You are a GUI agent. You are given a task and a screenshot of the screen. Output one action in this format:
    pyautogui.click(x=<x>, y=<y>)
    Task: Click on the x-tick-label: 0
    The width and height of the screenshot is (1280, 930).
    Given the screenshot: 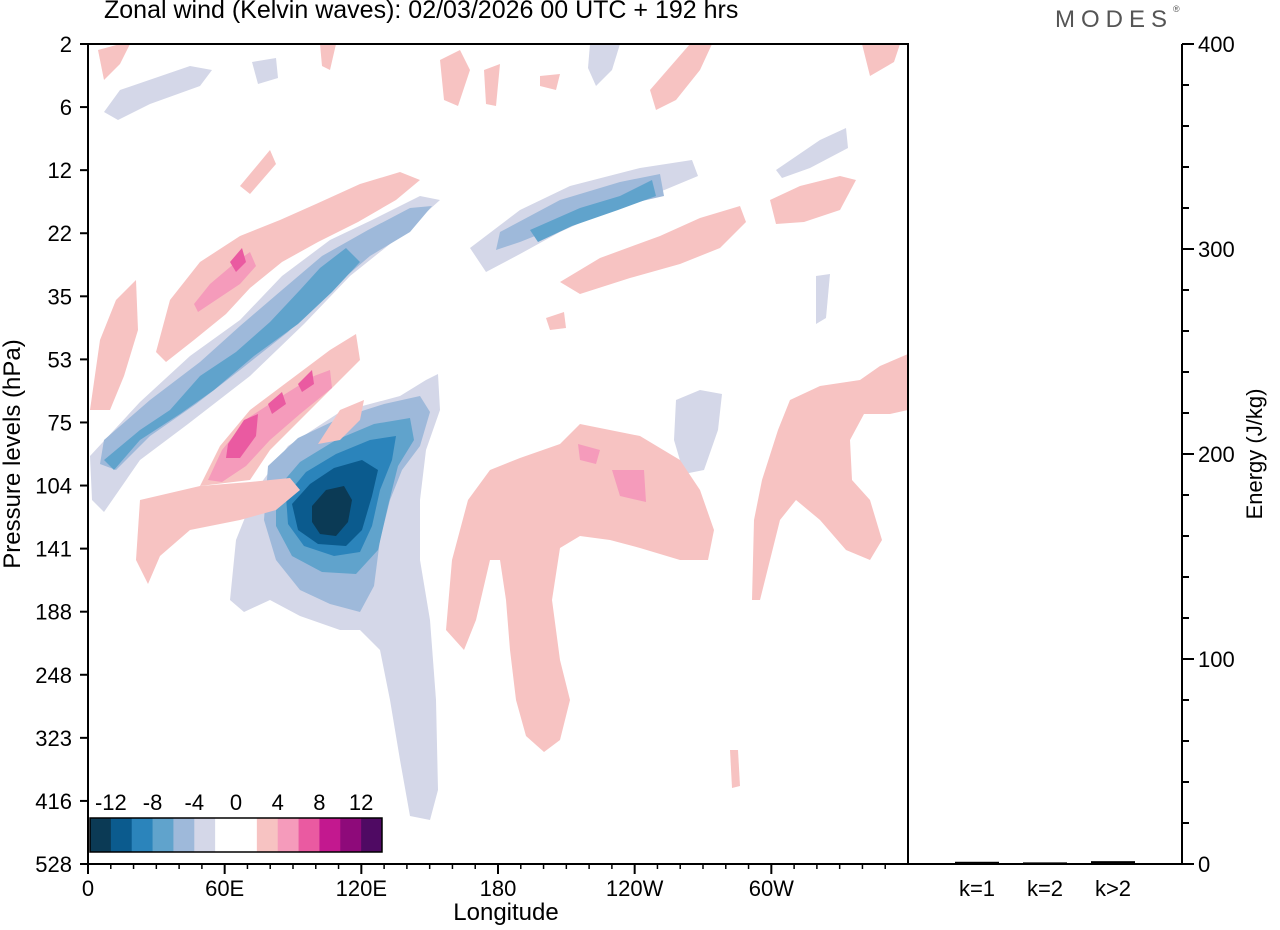 What is the action you would take?
    pyautogui.click(x=88, y=888)
    